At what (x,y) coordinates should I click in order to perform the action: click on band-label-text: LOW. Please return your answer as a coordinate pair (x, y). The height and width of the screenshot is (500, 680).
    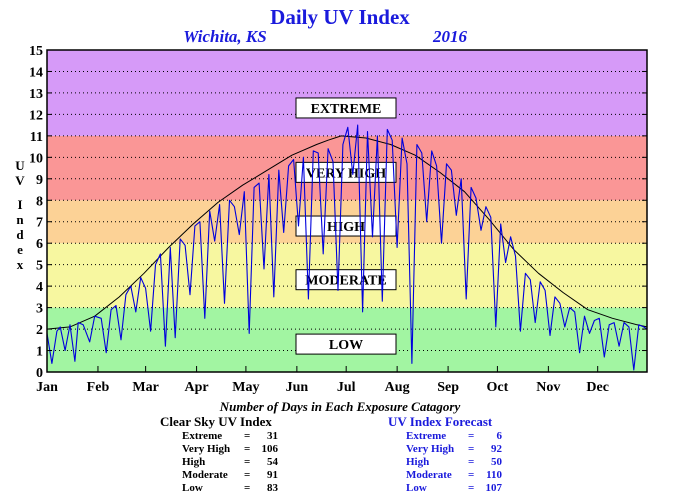
    Looking at the image, I should click on (346, 345).